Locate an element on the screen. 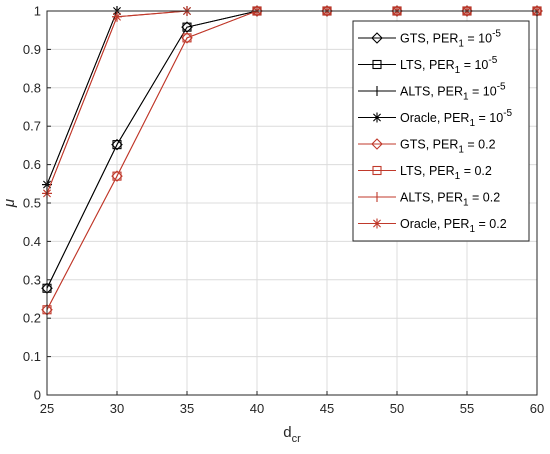  y-tick-label: 0.5 is located at coordinates (32, 203).